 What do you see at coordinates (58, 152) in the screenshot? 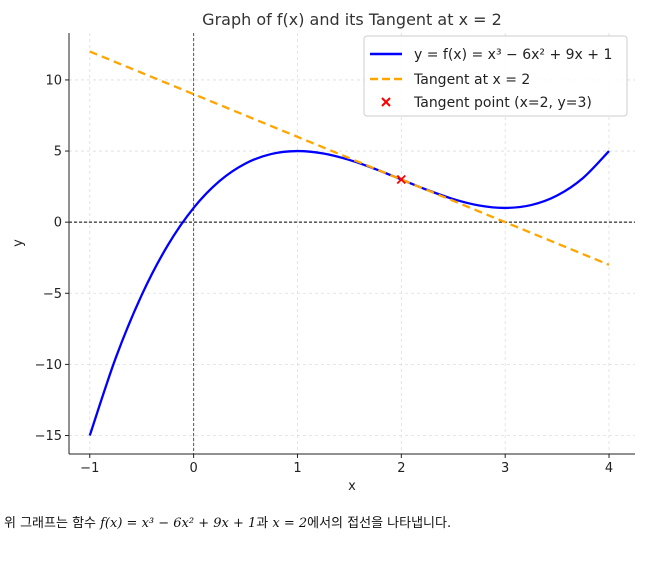
I see `y-tick-label: 5` at bounding box center [58, 152].